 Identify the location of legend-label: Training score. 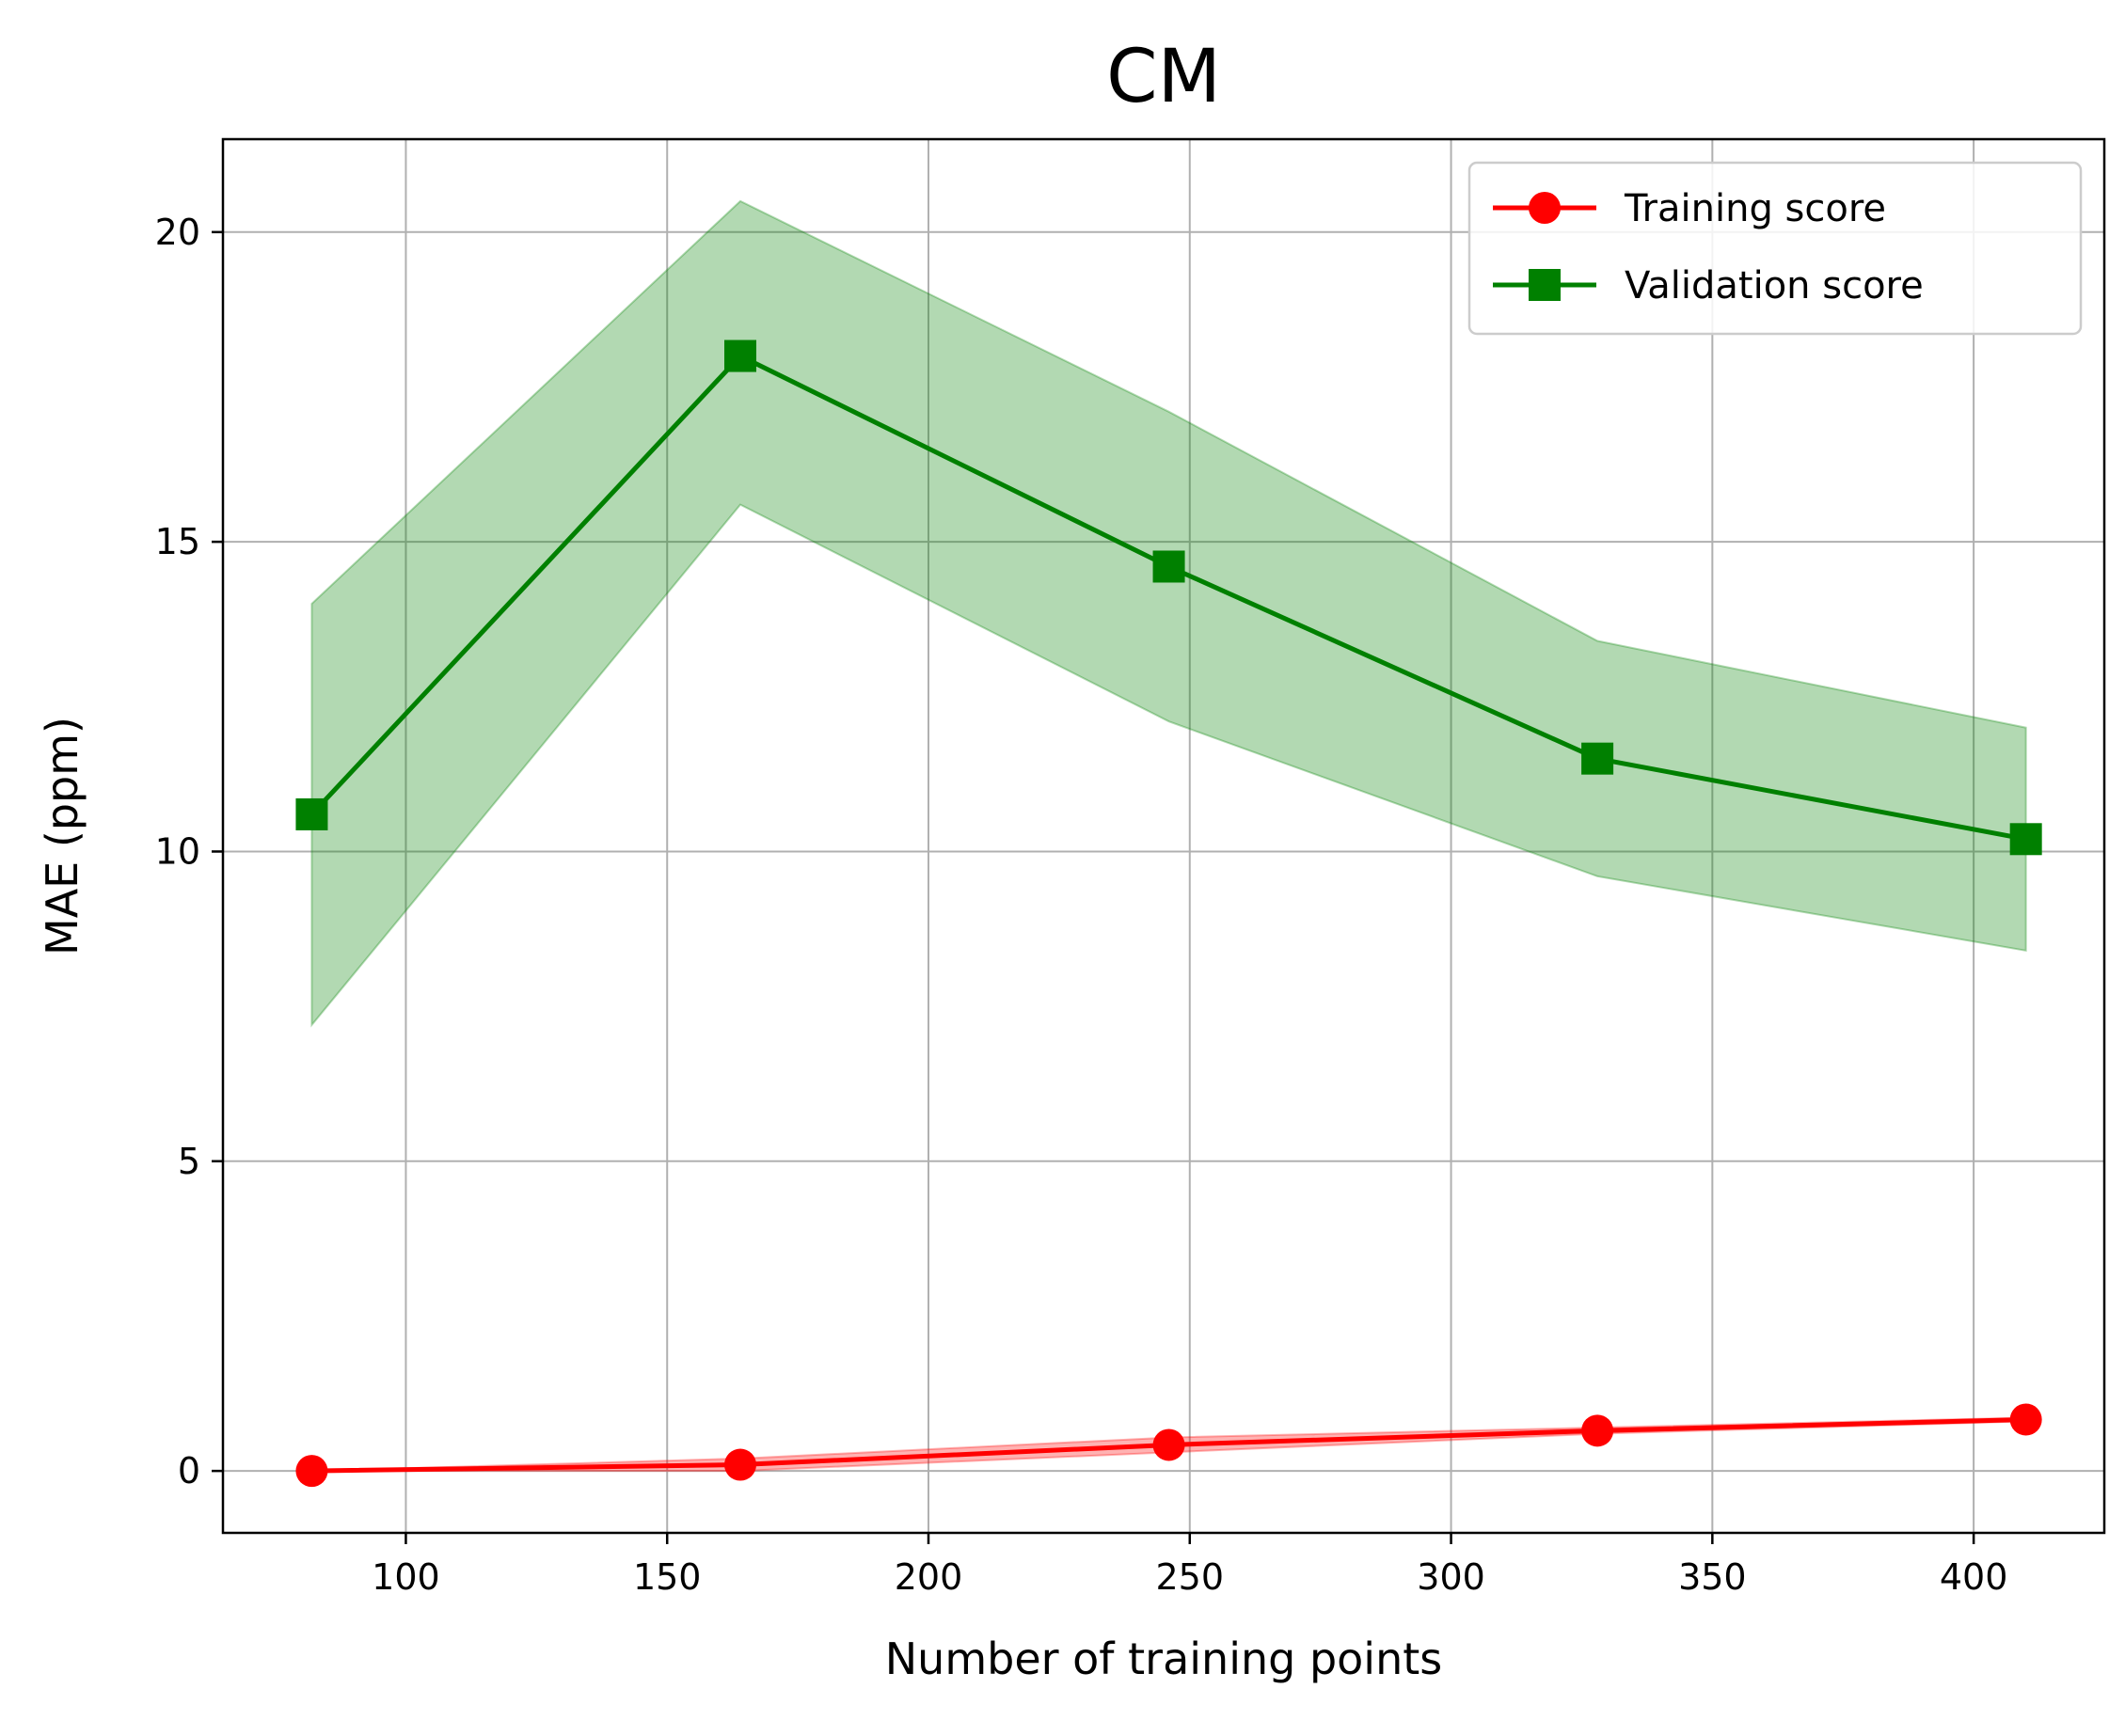
(1755, 208).